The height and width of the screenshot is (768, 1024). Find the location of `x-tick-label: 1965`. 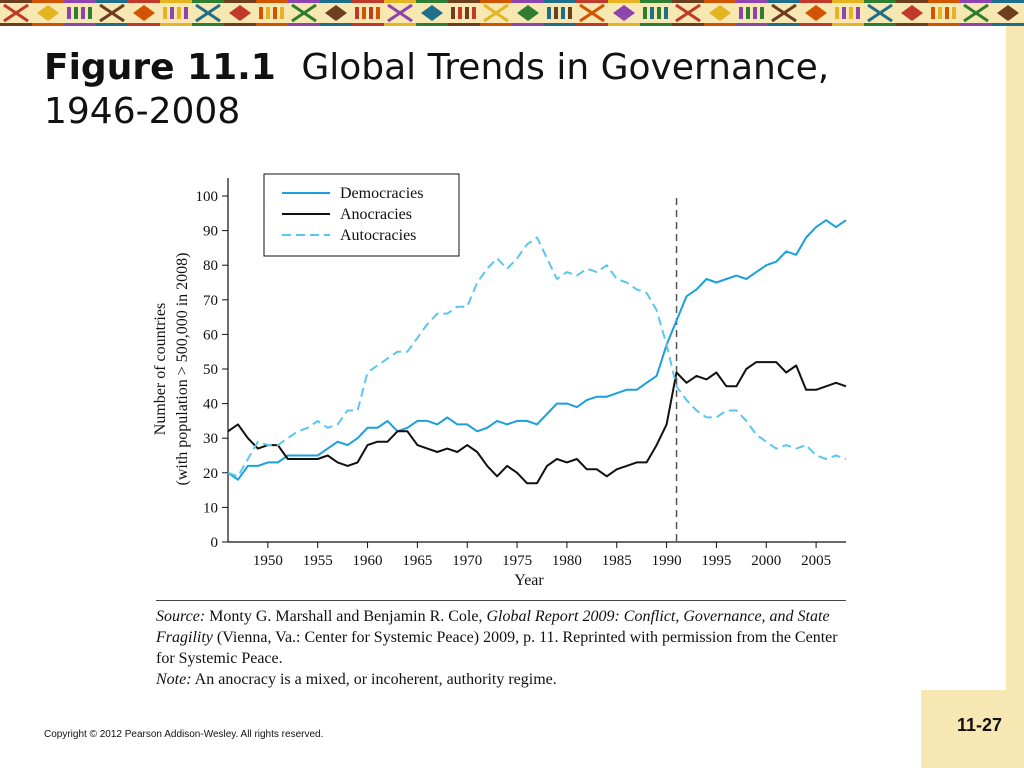

x-tick-label: 1965 is located at coordinates (417, 561).